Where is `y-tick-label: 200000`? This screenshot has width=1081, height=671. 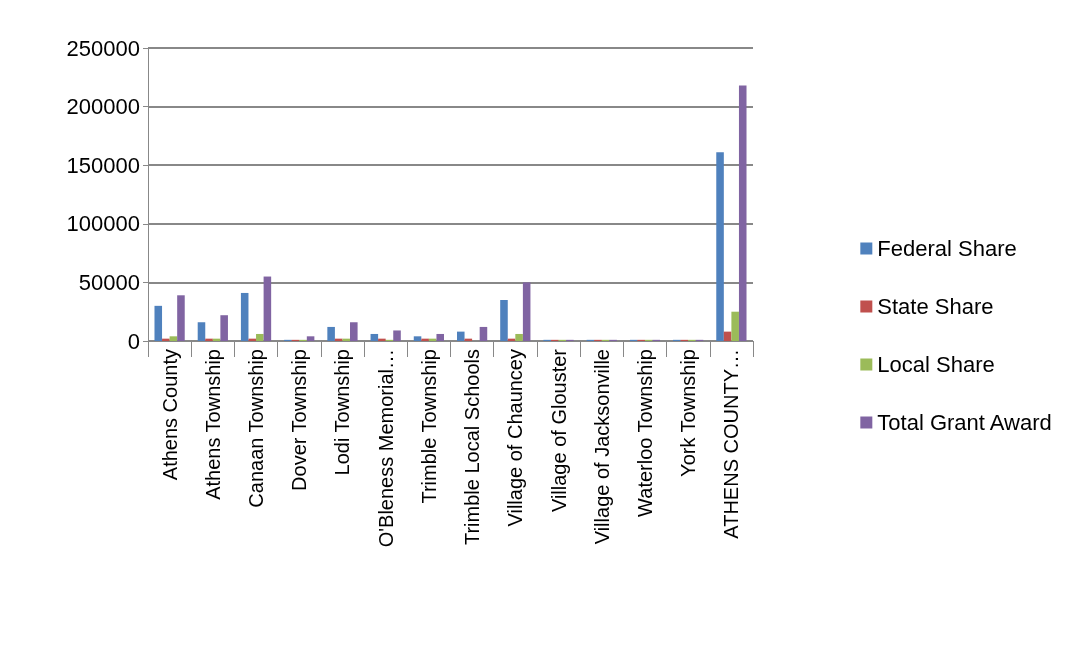 y-tick-label: 200000 is located at coordinates (103, 107).